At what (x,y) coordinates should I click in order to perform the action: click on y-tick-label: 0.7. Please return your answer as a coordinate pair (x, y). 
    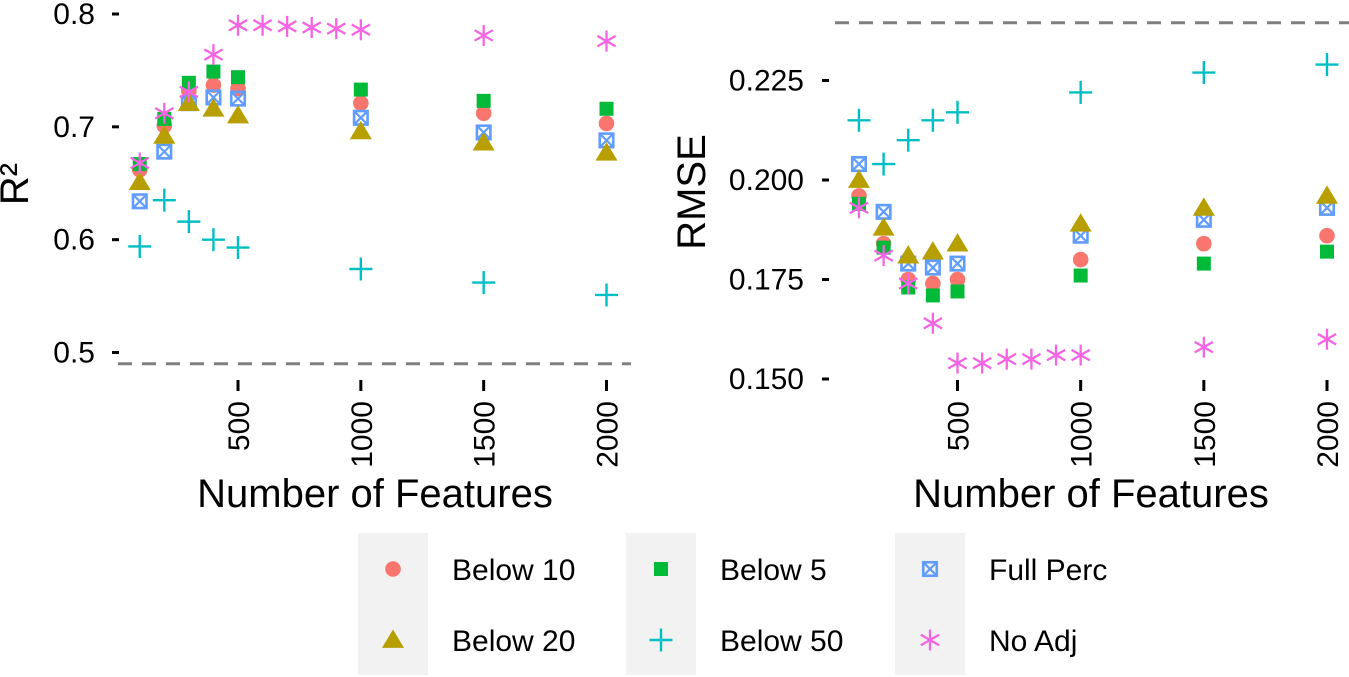
    Looking at the image, I should click on (74, 127).